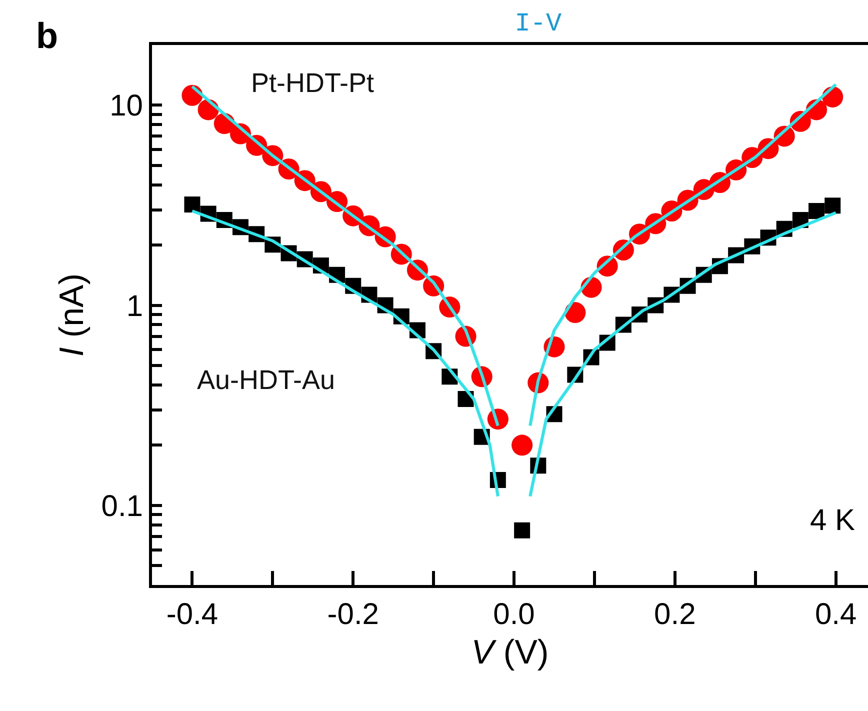 This screenshot has width=868, height=711. What do you see at coordinates (266, 380) in the screenshot?
I see `text: Au-HDT-Au` at bounding box center [266, 380].